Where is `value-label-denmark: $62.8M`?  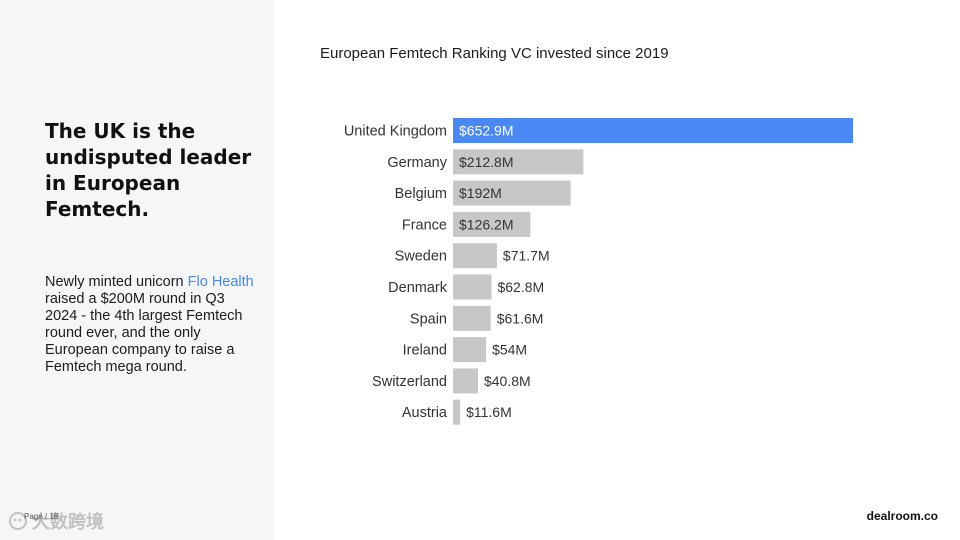
value-label-denmark: $62.8M is located at coordinates (520, 287).